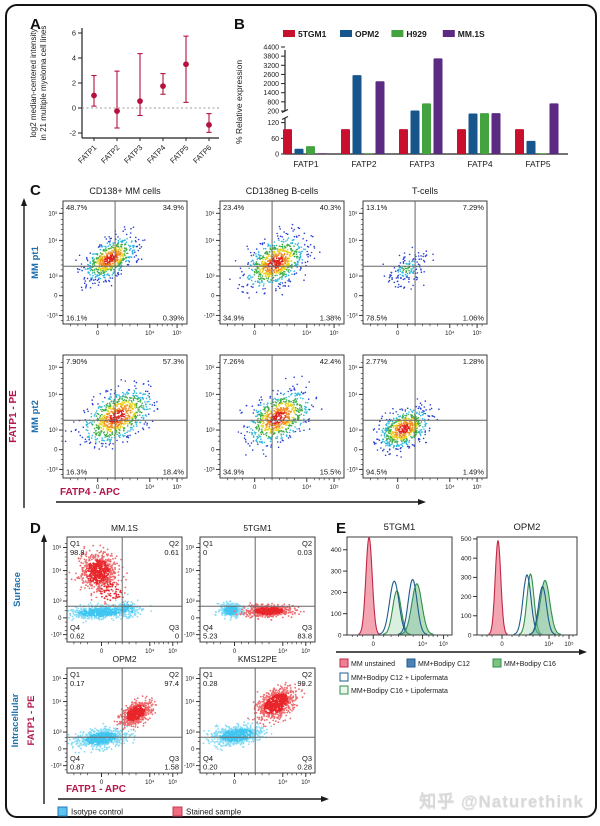 Image resolution: width=600 pixels, height=826 pixels. What do you see at coordinates (474, 472) in the screenshot?
I see `svg-text: 1.49%` at bounding box center [474, 472].